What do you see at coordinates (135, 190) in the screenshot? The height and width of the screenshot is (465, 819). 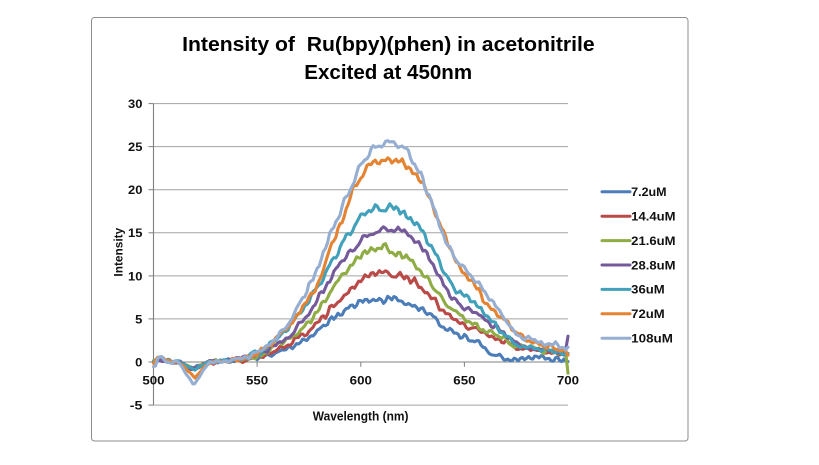 I see `svg-text: 20` at bounding box center [135, 190].